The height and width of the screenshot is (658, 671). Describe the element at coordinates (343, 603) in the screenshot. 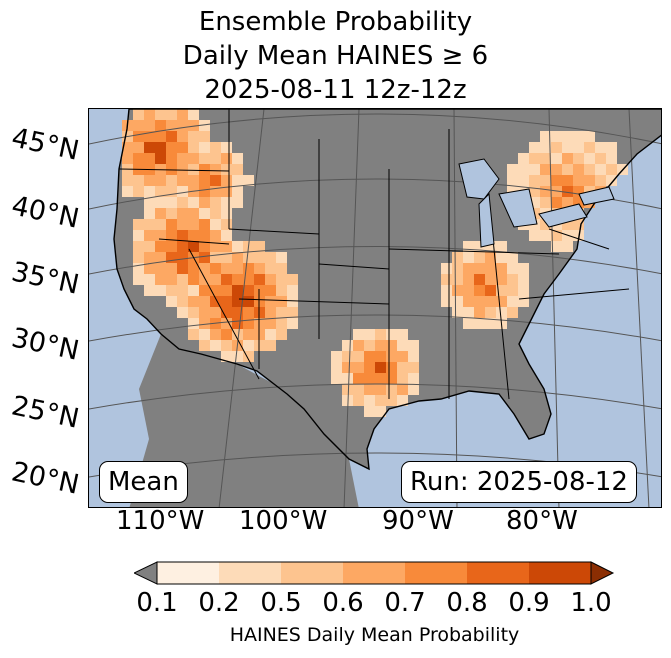

I see `colorbar-tick-3: 0.6` at that location.